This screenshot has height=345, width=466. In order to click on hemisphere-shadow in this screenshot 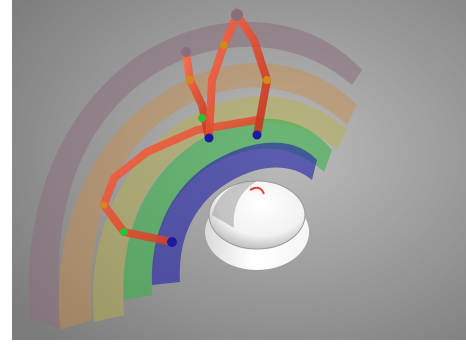, I will do `click(234, 204)`.